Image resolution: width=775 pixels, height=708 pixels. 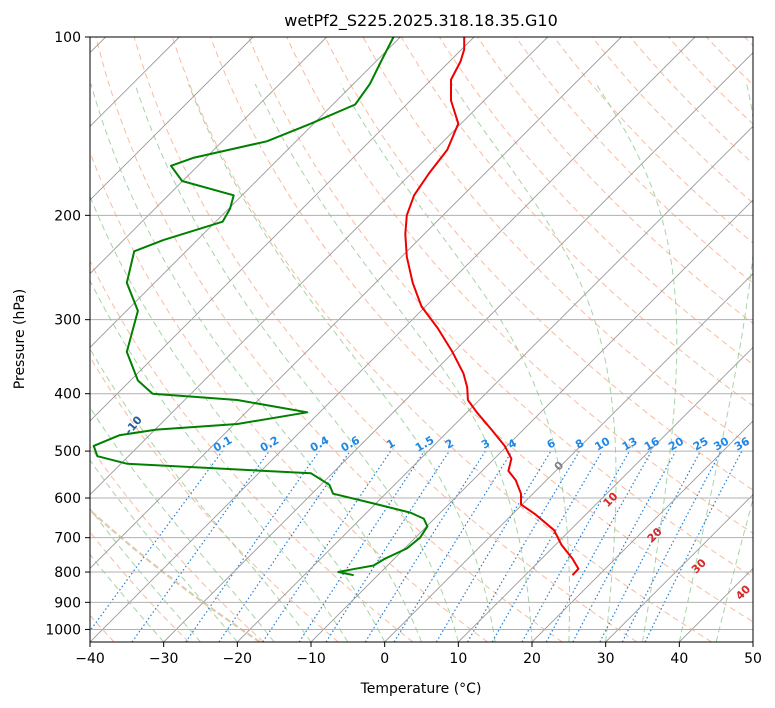 What do you see at coordinates (63, 630) in the screenshot?
I see `y-tick-label: 1000` at bounding box center [63, 630].